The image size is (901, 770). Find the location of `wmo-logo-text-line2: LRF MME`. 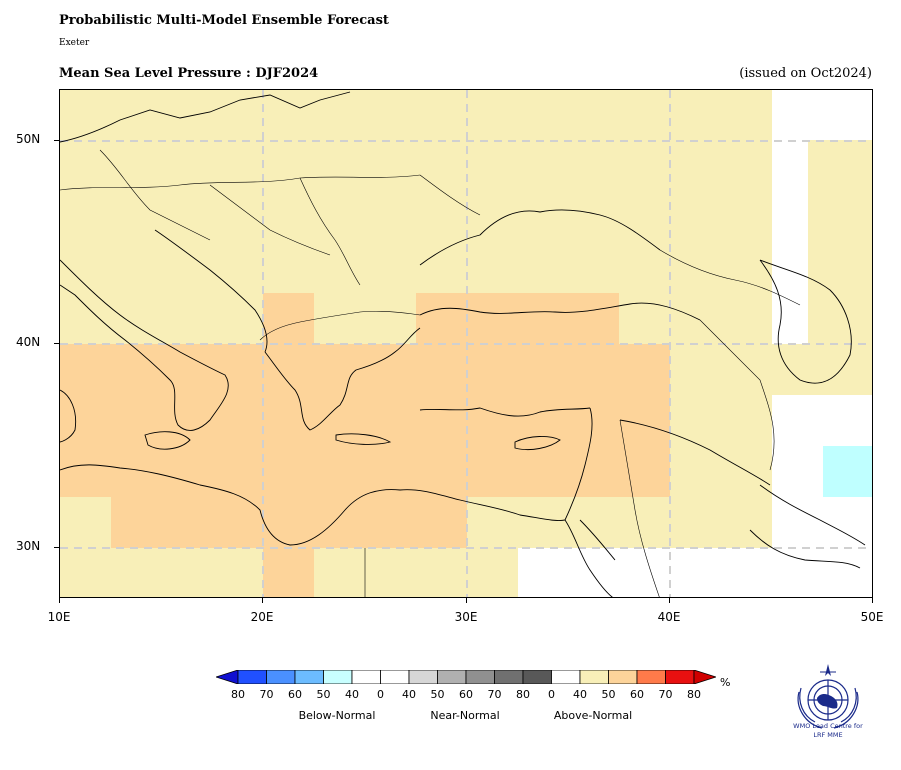

wmo-logo-text-line2: LRF MME is located at coordinates (828, 735).